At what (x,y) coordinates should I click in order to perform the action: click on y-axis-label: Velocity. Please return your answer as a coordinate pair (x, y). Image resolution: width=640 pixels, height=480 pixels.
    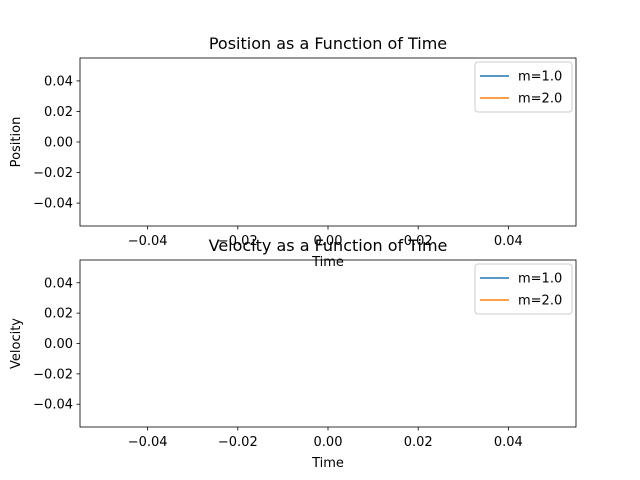
    Looking at the image, I should click on (16, 343).